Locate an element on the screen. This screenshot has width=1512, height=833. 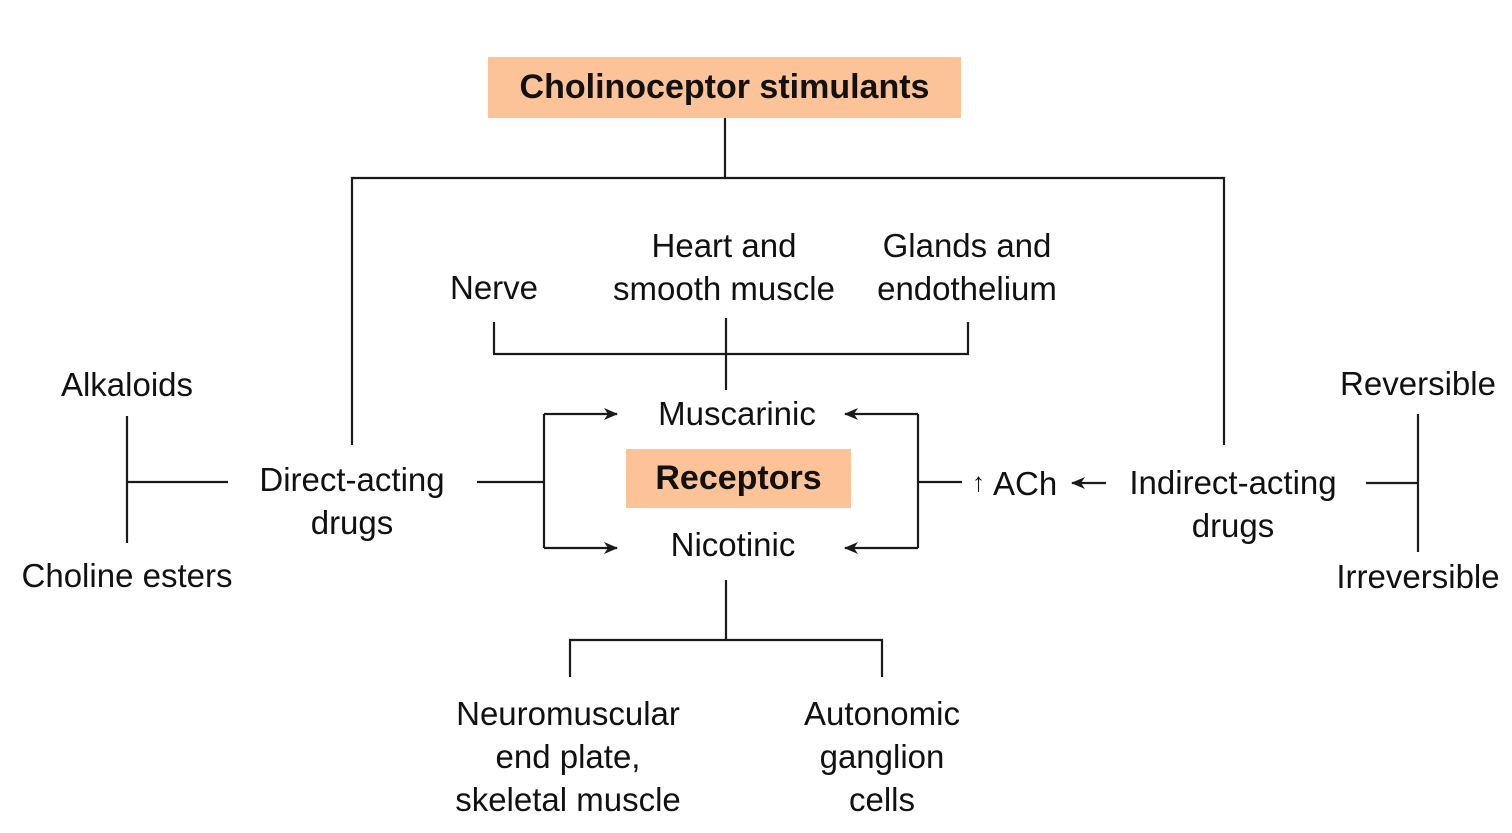
alkaloids-label: Alkaloids is located at coordinates (127, 384).